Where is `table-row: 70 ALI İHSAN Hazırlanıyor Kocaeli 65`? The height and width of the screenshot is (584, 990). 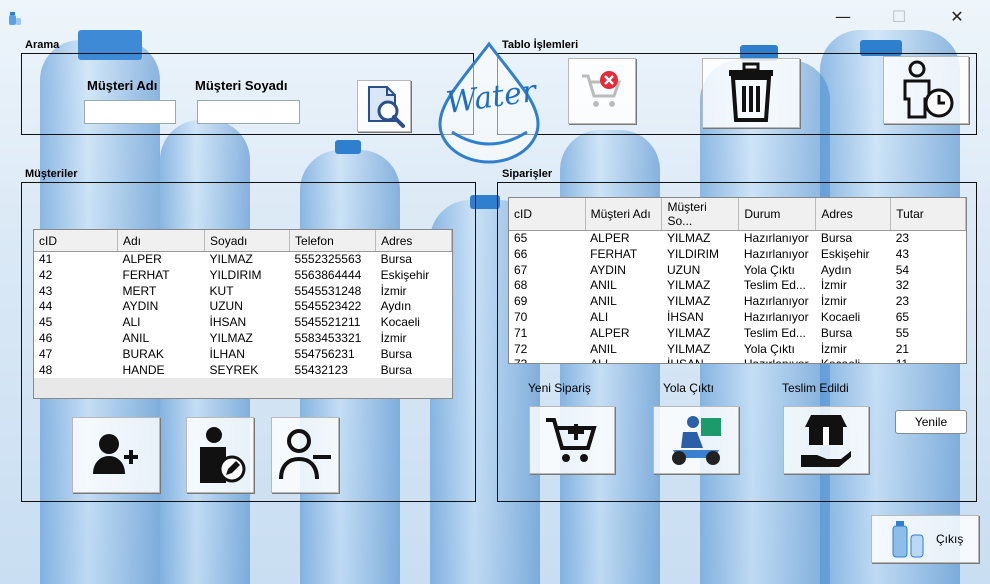 table-row: 70 ALI İHSAN Hazırlanıyor Kocaeli 65 is located at coordinates (737, 318).